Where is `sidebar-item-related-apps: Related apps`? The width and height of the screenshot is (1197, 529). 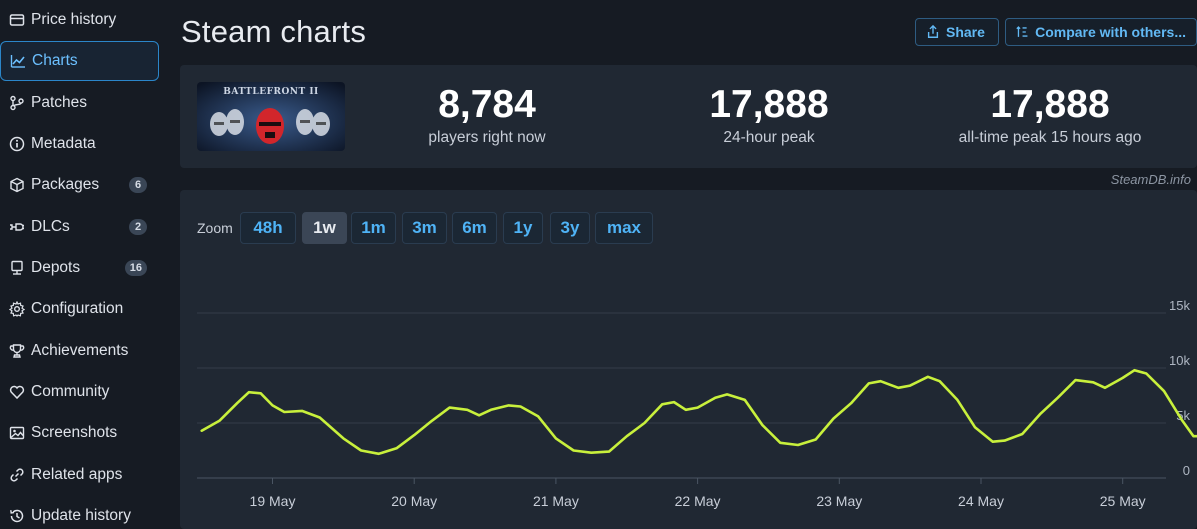
sidebar-item-related-apps: Related apps is located at coordinates (79, 475).